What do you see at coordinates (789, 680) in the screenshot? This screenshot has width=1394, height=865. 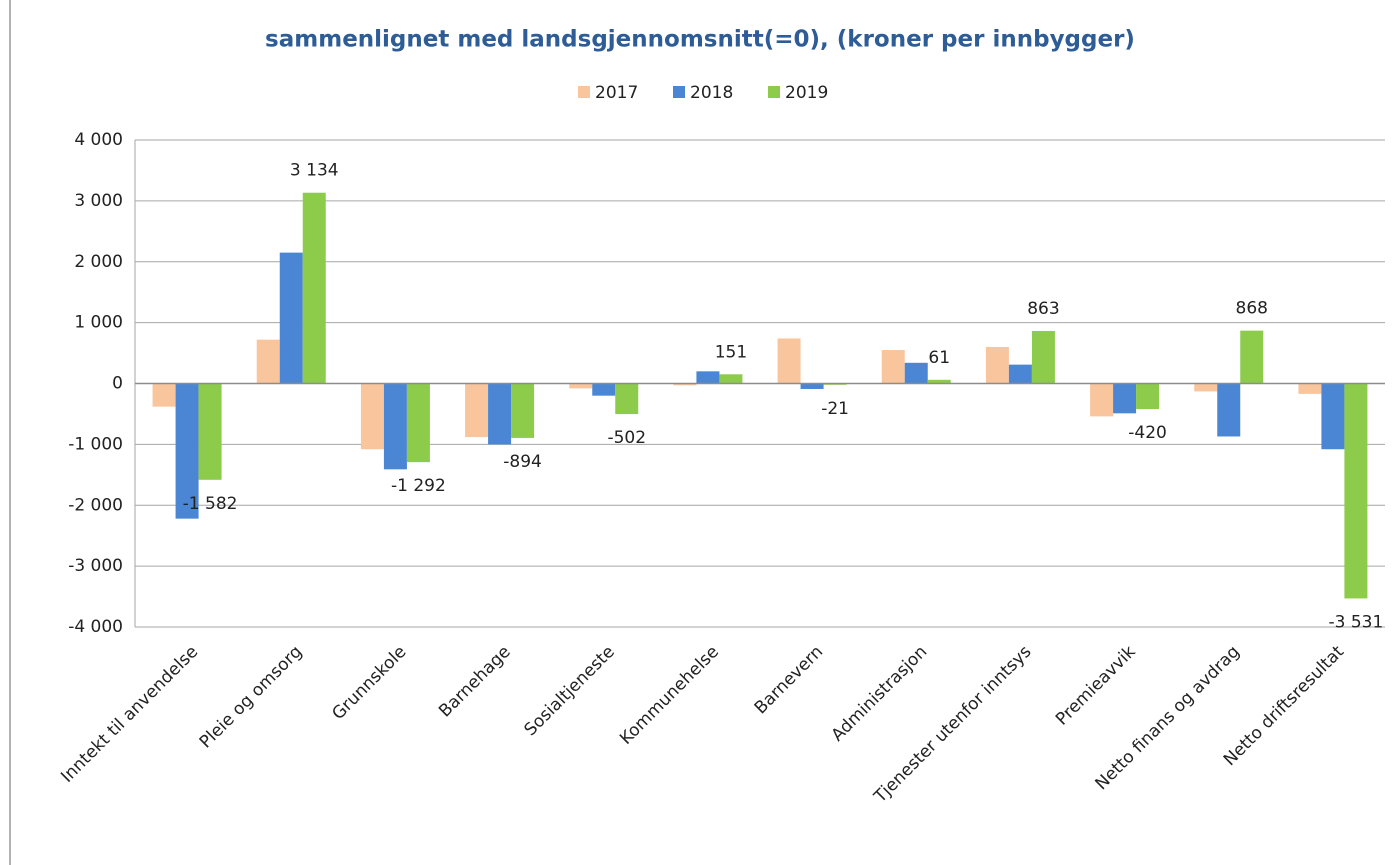 I see `x-tick-label: Barnevern` at bounding box center [789, 680].